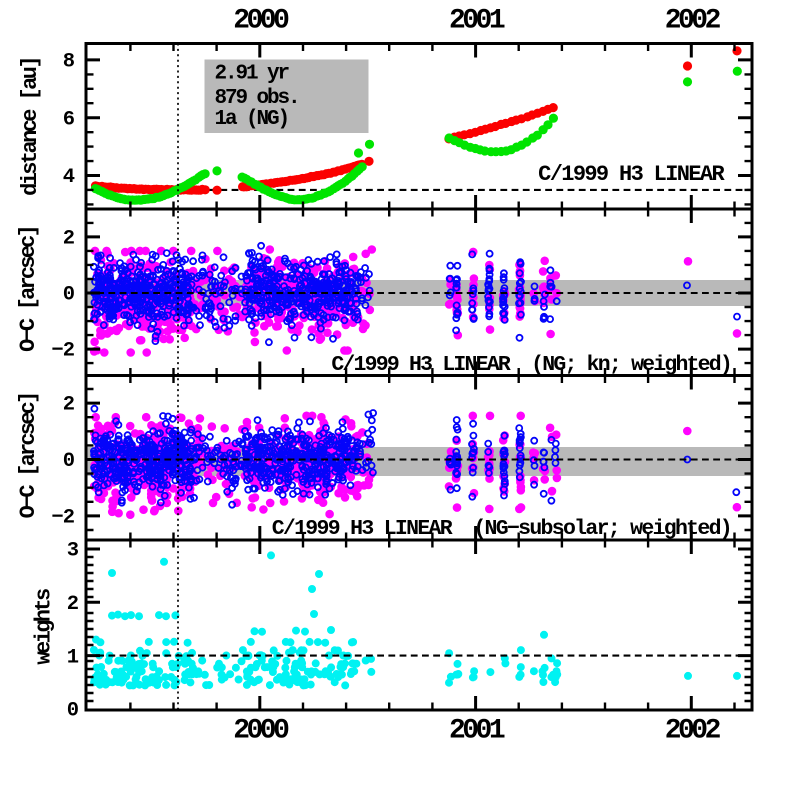 This screenshot has height=802, width=797. What do you see at coordinates (69, 62) in the screenshot?
I see `svg-text: 8` at bounding box center [69, 62].